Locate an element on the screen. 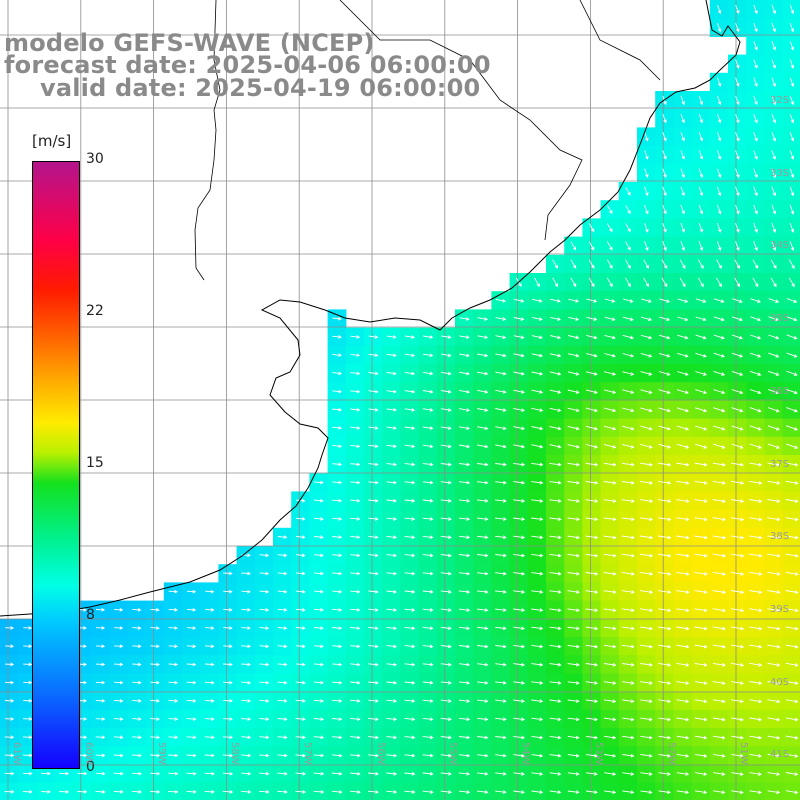 The width and height of the screenshot is (800, 800). colorbar-tick-30: 30 is located at coordinates (95, 159).